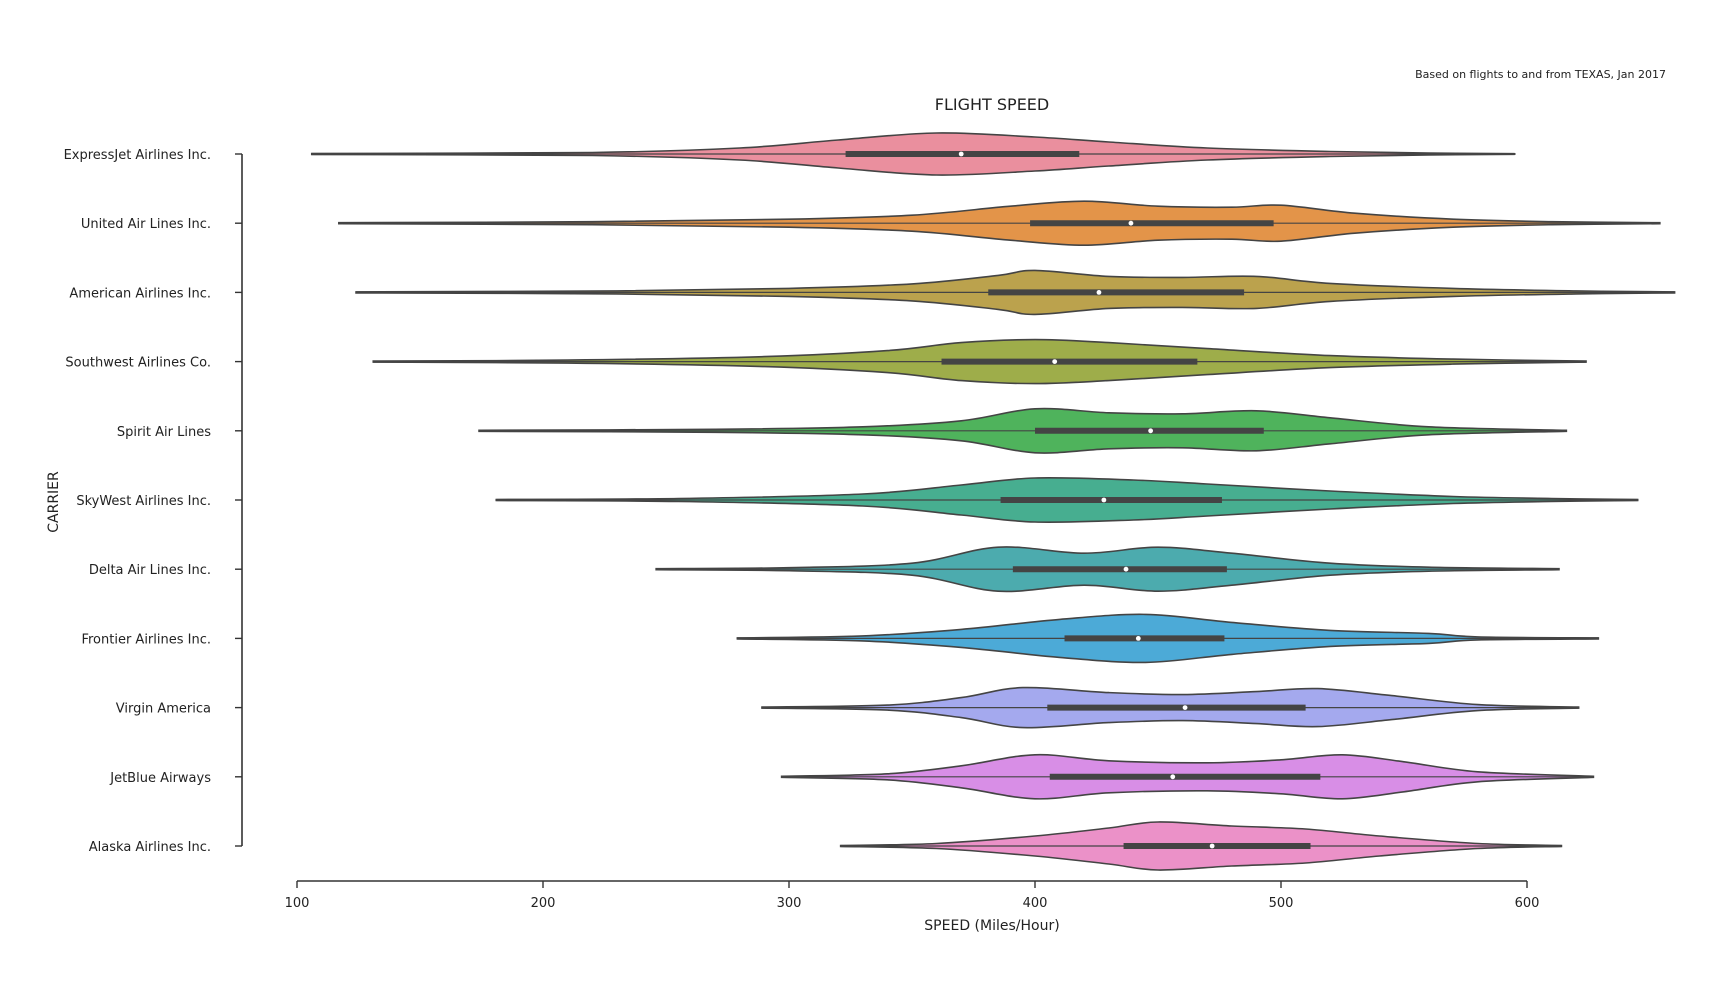 The width and height of the screenshot is (1712, 983). What do you see at coordinates (1035, 903) in the screenshot?
I see `x-tick-label: 400` at bounding box center [1035, 903].